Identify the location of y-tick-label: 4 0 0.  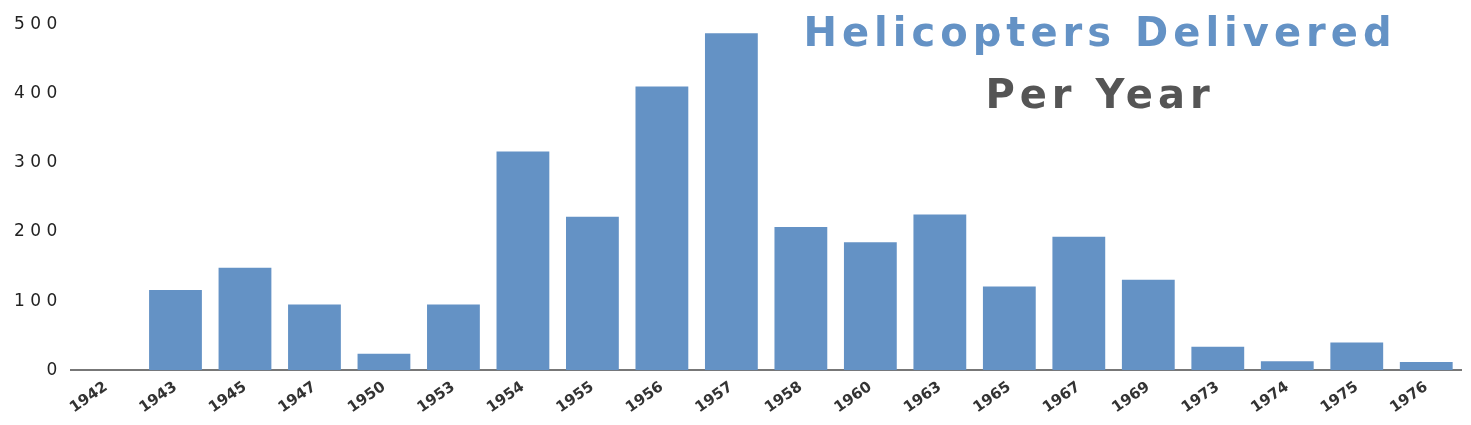
(35, 91).